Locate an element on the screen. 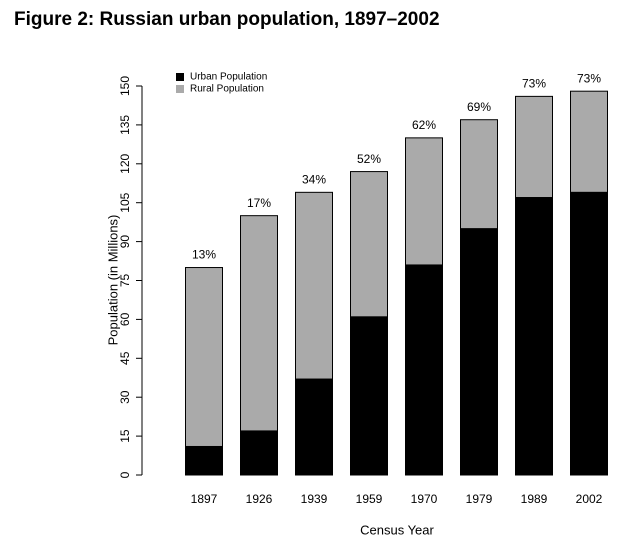 This screenshot has height=553, width=624. y-tick-label: 15 is located at coordinates (125, 436).